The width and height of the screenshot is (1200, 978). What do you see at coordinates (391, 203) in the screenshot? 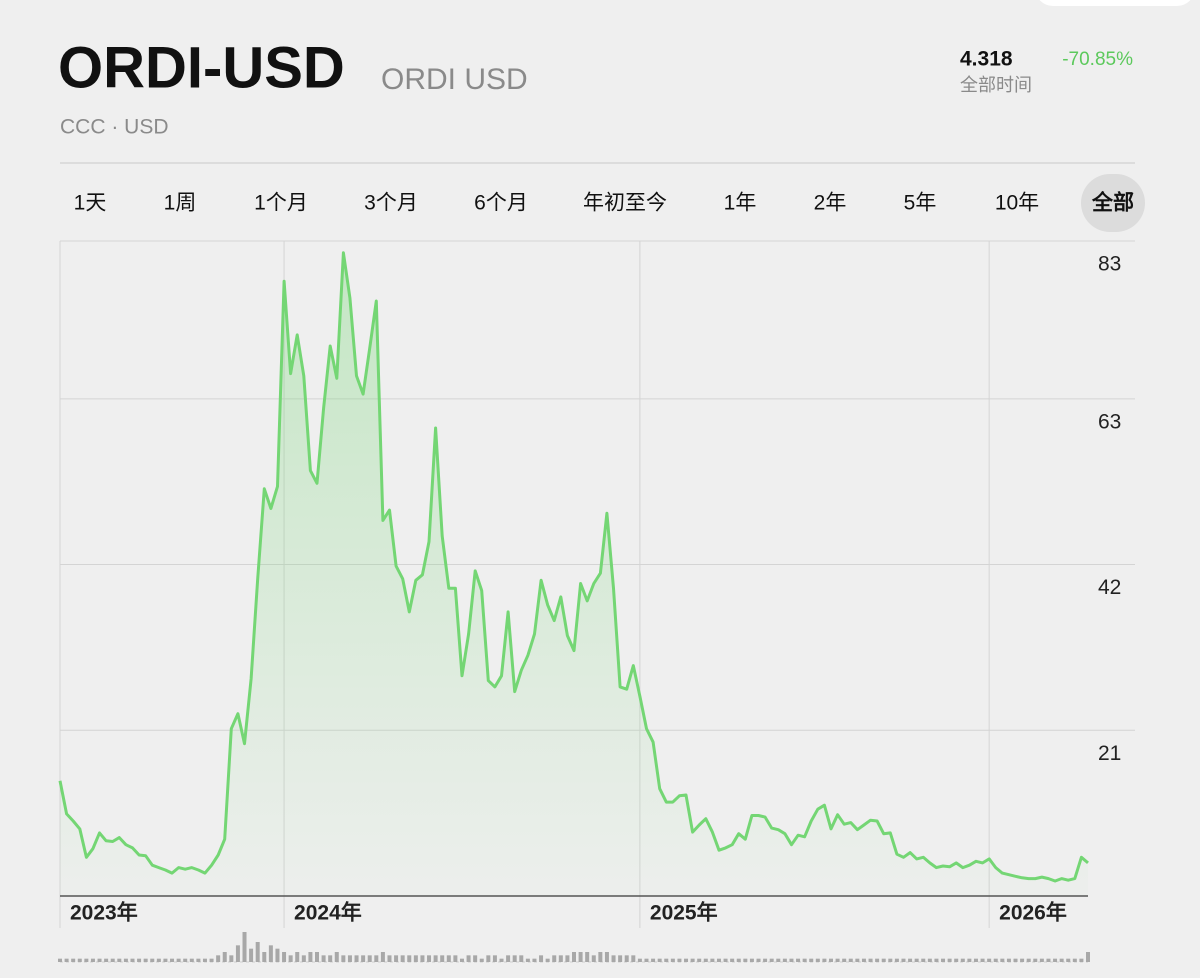
I see `tab: 3个月` at bounding box center [391, 203].